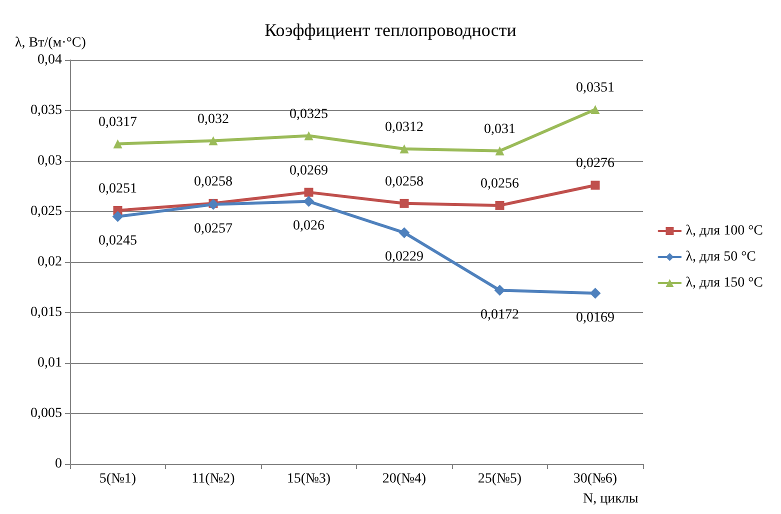 The image size is (781, 514). Describe the element at coordinates (46, 312) in the screenshot. I see `y-tick-label: 0,015` at that location.